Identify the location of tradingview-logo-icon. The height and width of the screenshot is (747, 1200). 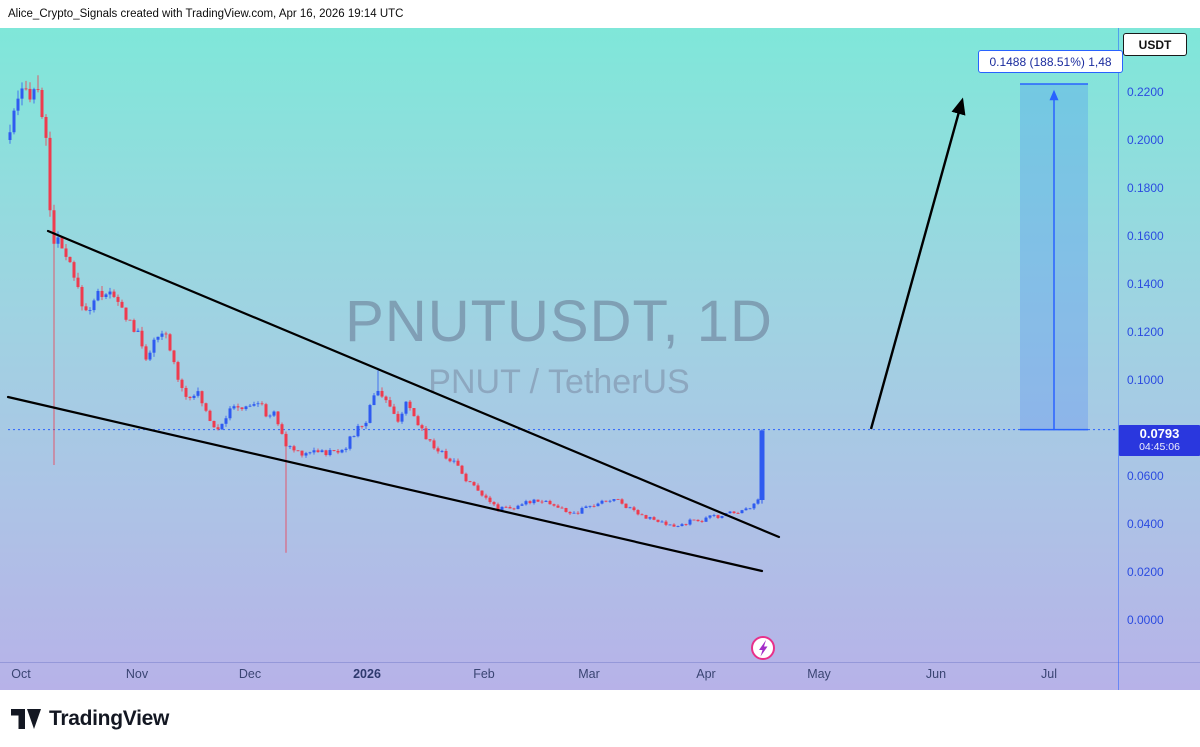
(26, 718).